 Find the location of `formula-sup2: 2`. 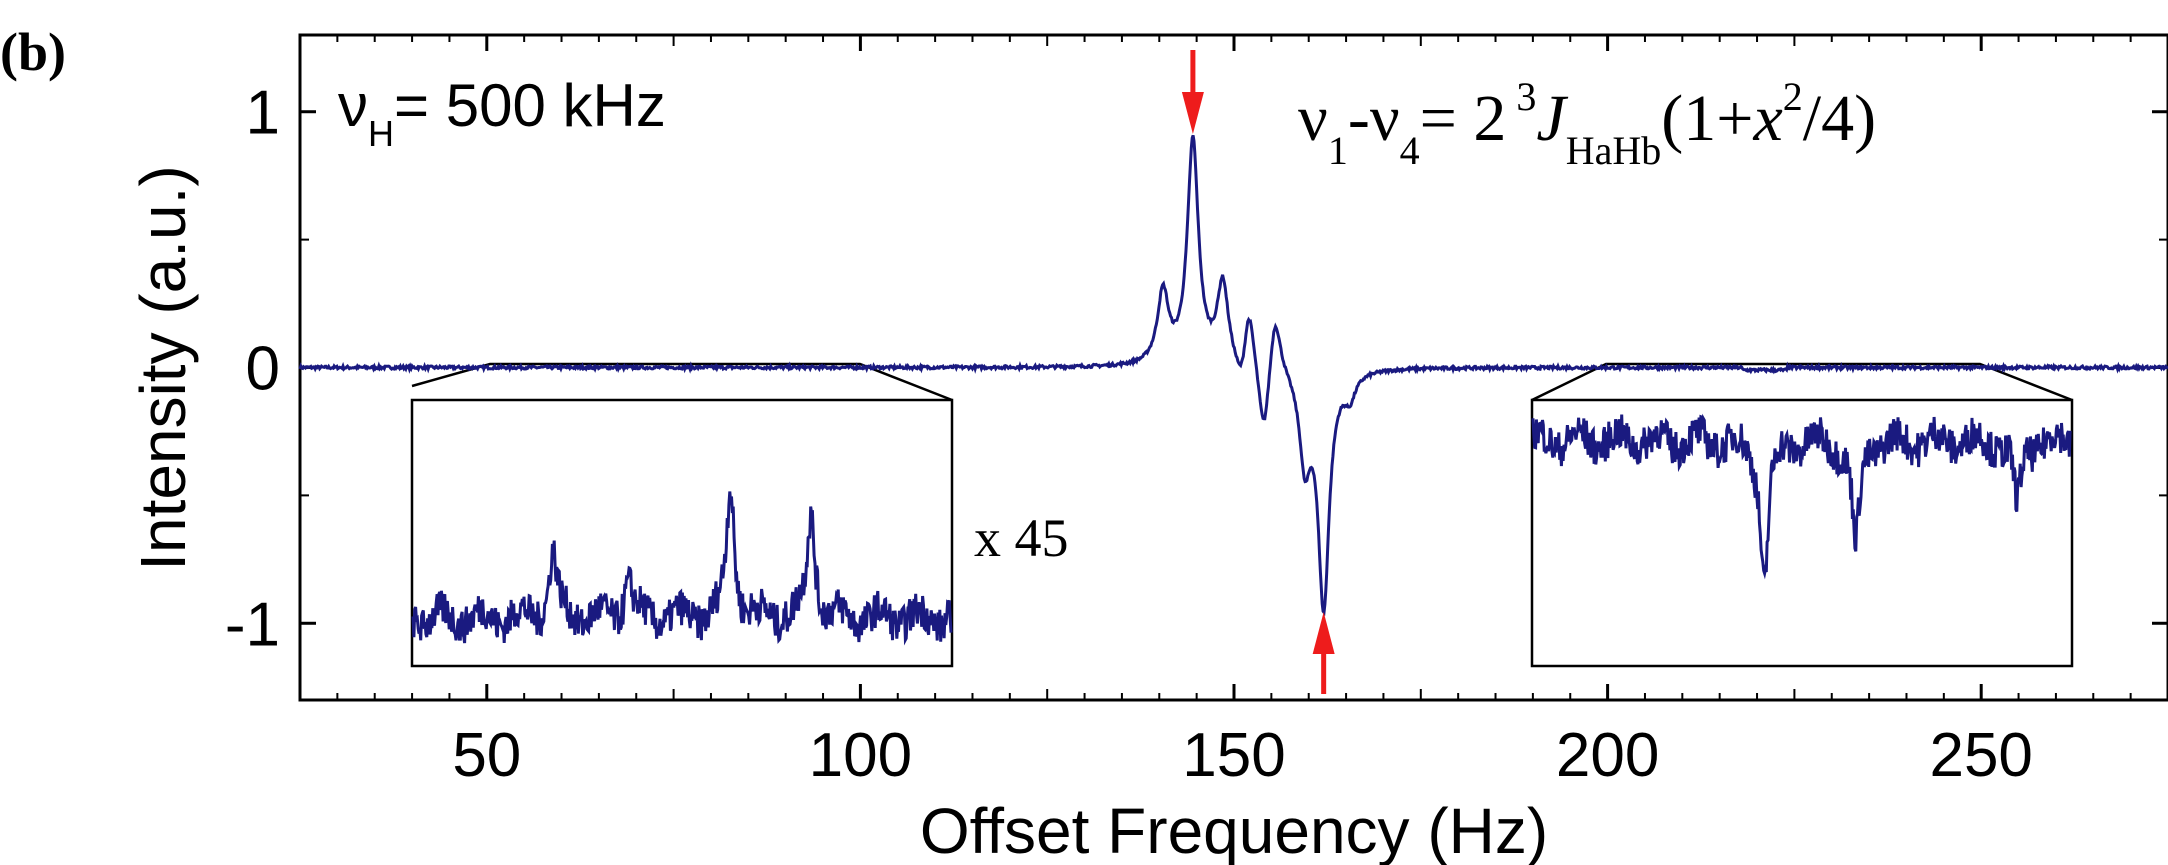

formula-sup2: 2 is located at coordinates (1793, 96).